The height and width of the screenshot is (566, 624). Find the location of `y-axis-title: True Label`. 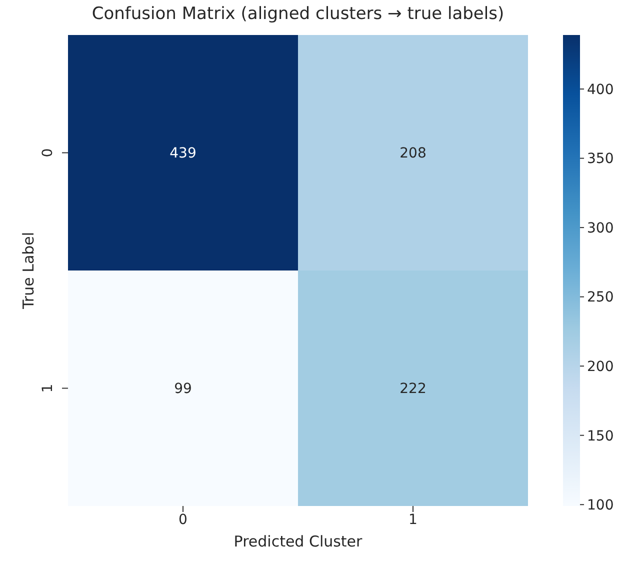

y-axis-title: True Label is located at coordinates (28, 271).